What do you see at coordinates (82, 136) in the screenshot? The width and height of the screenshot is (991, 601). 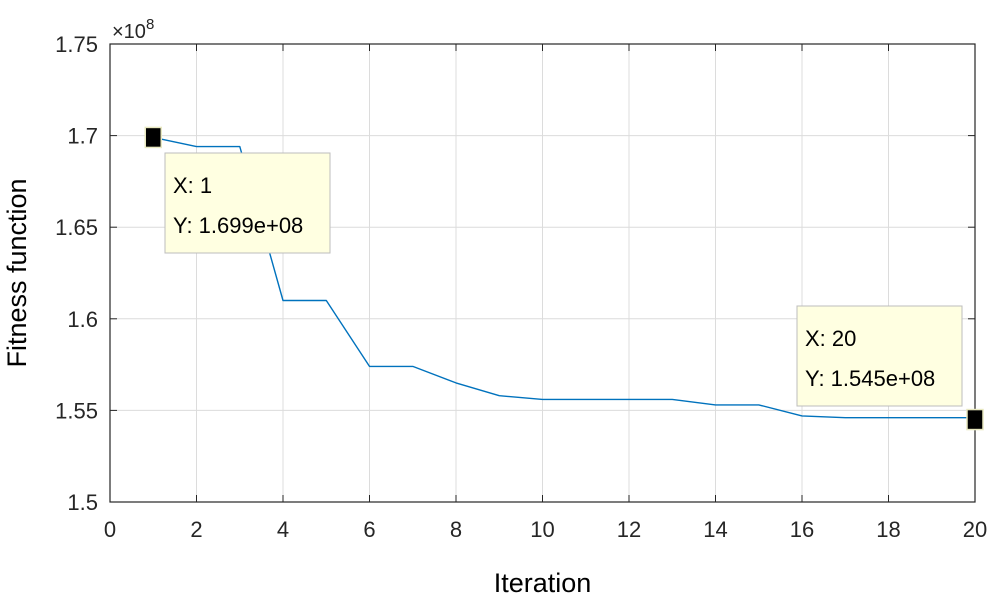 I see `y-tick-label: 1.7` at bounding box center [82, 136].